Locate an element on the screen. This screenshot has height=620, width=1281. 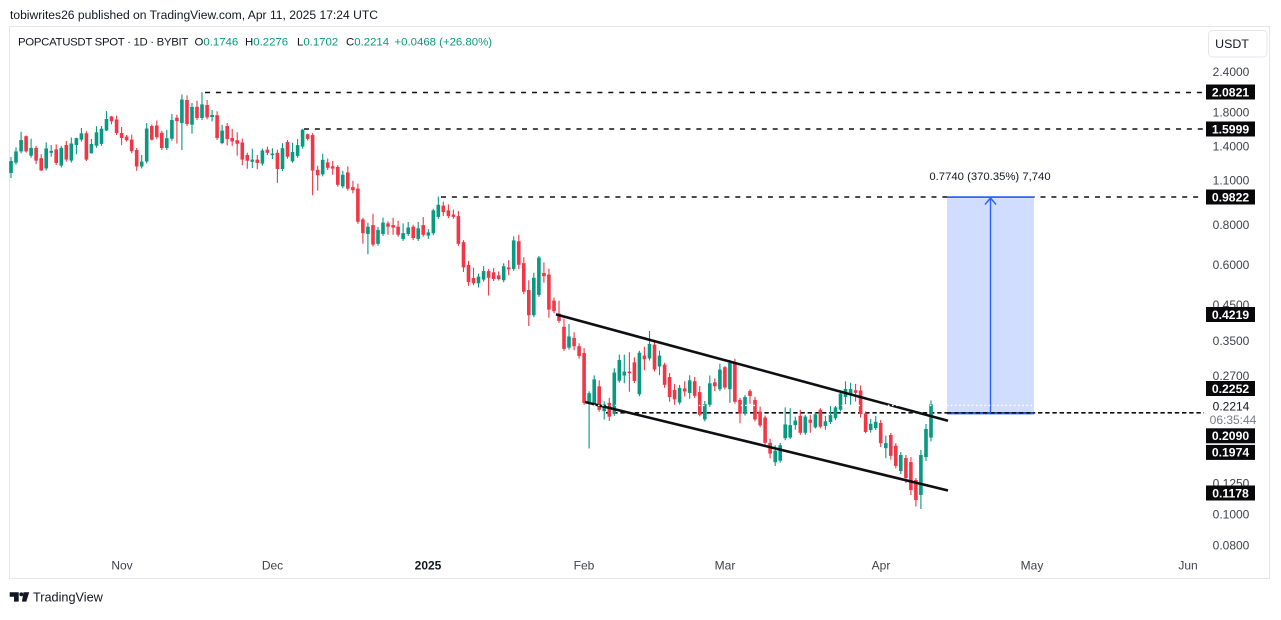
svg-text: 2.4000 is located at coordinates (1231, 72).